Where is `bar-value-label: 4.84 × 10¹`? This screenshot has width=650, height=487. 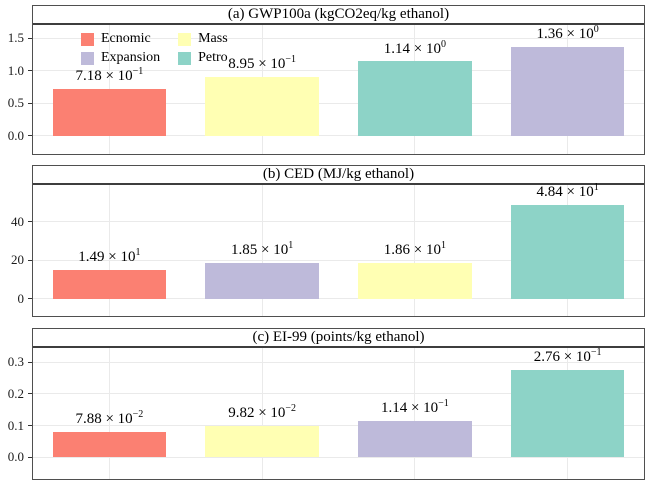
bar-value-label: 4.84 × 10¹ is located at coordinates (567, 191).